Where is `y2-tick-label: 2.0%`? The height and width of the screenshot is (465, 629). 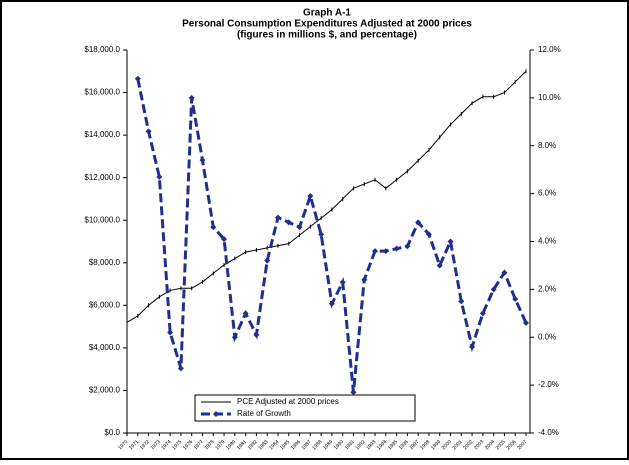
y2-tick-label: 2.0% is located at coordinates (547, 288).